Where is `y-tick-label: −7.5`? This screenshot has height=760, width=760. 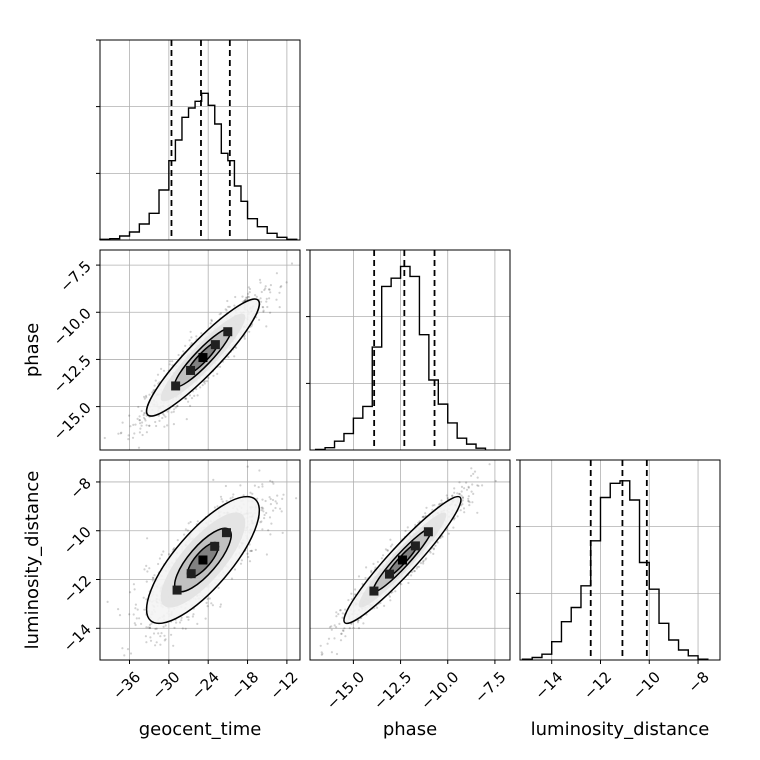
y-tick-label: −7.5 is located at coordinates (75, 276).